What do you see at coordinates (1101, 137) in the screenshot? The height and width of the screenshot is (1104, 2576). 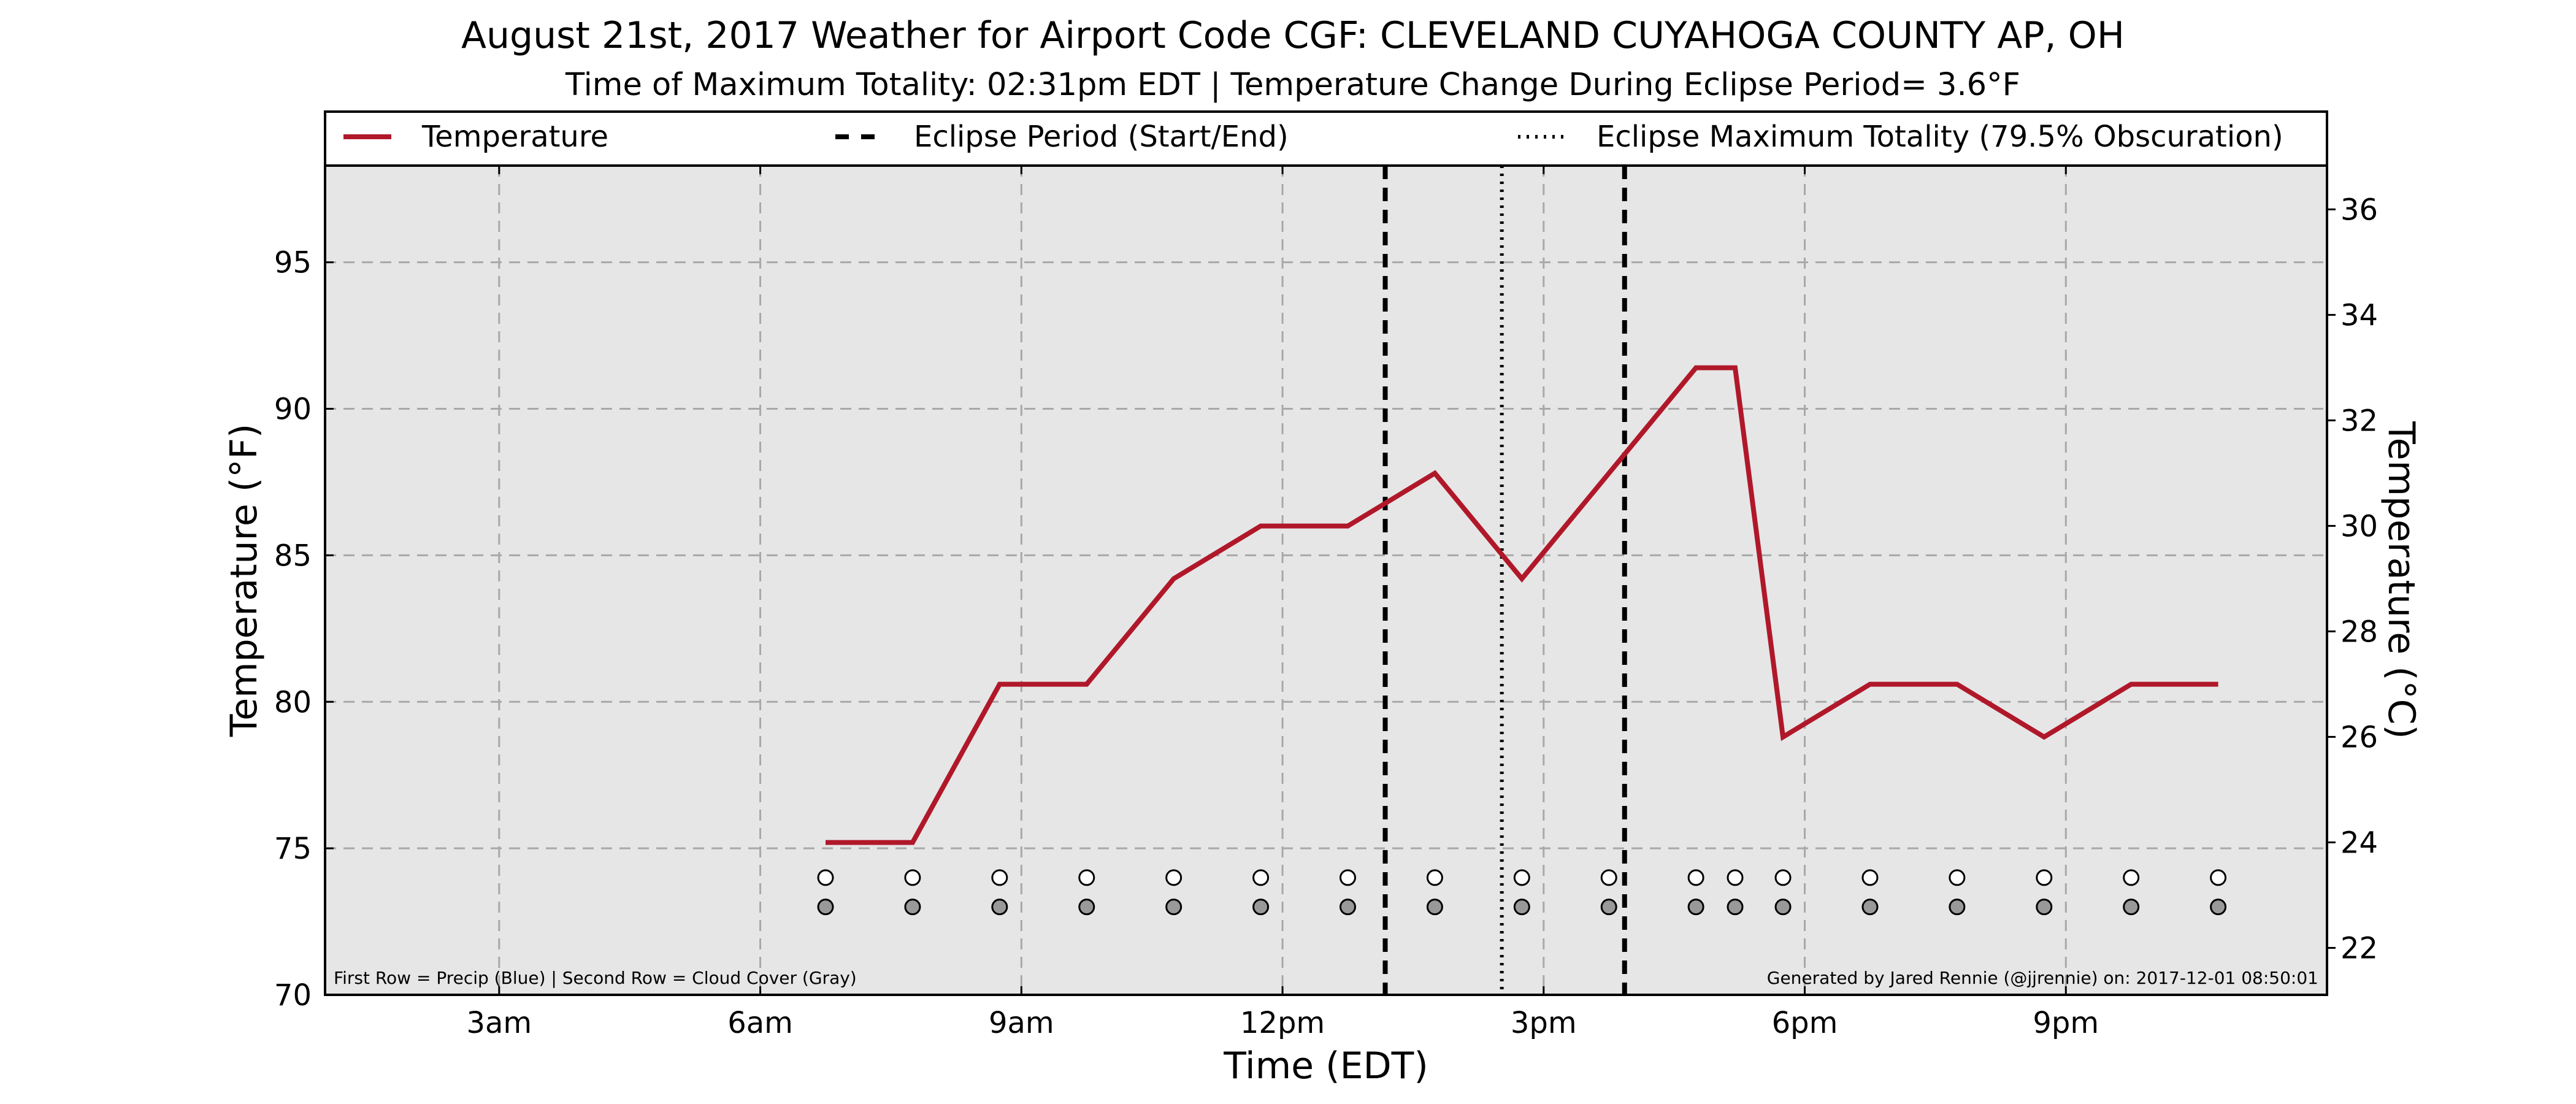 I see `legend-eclipse-period-label: Eclipse Period (Start/End)` at bounding box center [1101, 137].